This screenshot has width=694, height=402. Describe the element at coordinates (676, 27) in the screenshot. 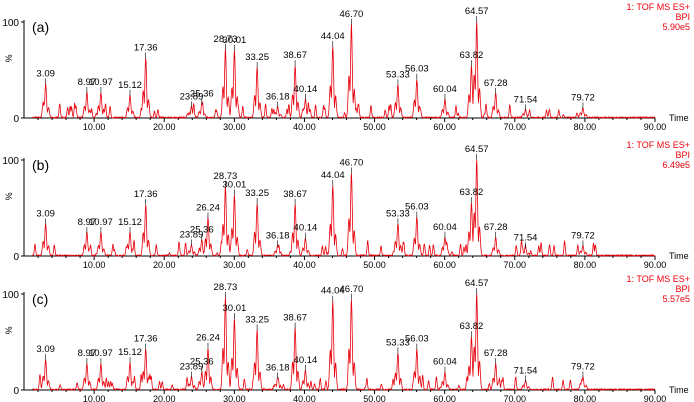

I see `intensity-label: 5.90e5` at that location.